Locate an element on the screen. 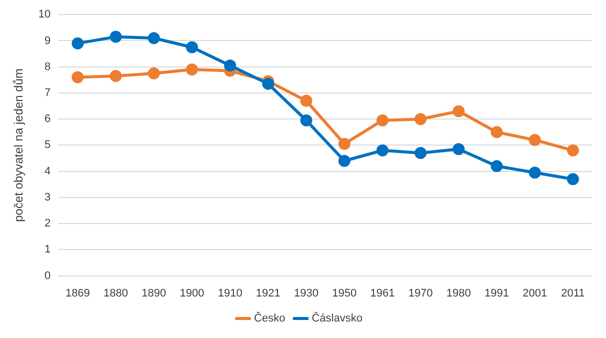  y-tick-label: 6 is located at coordinates (47, 119).